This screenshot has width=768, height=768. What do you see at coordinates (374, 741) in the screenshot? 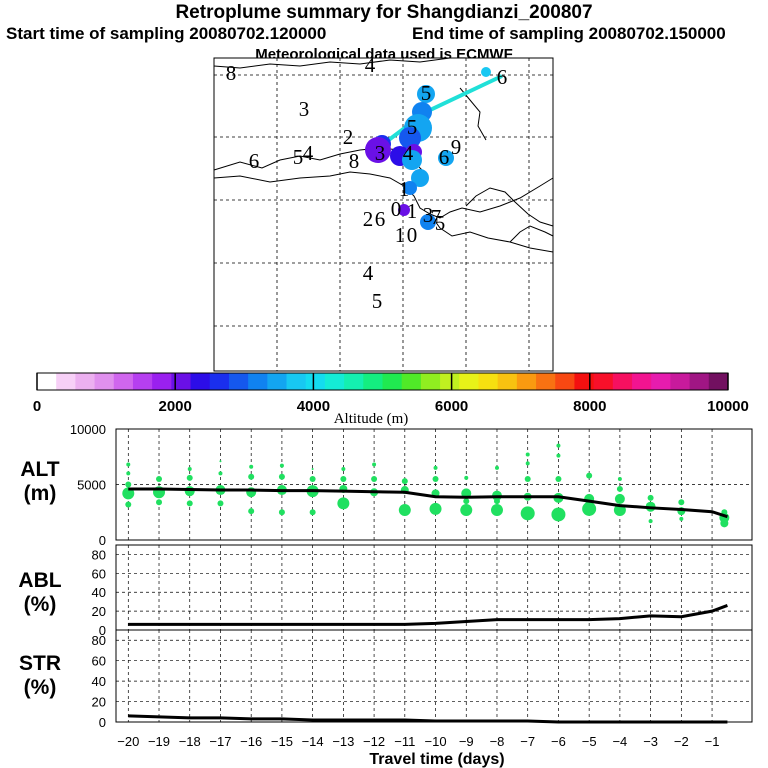
I see `x-tick-label: −12` at bounding box center [374, 741].